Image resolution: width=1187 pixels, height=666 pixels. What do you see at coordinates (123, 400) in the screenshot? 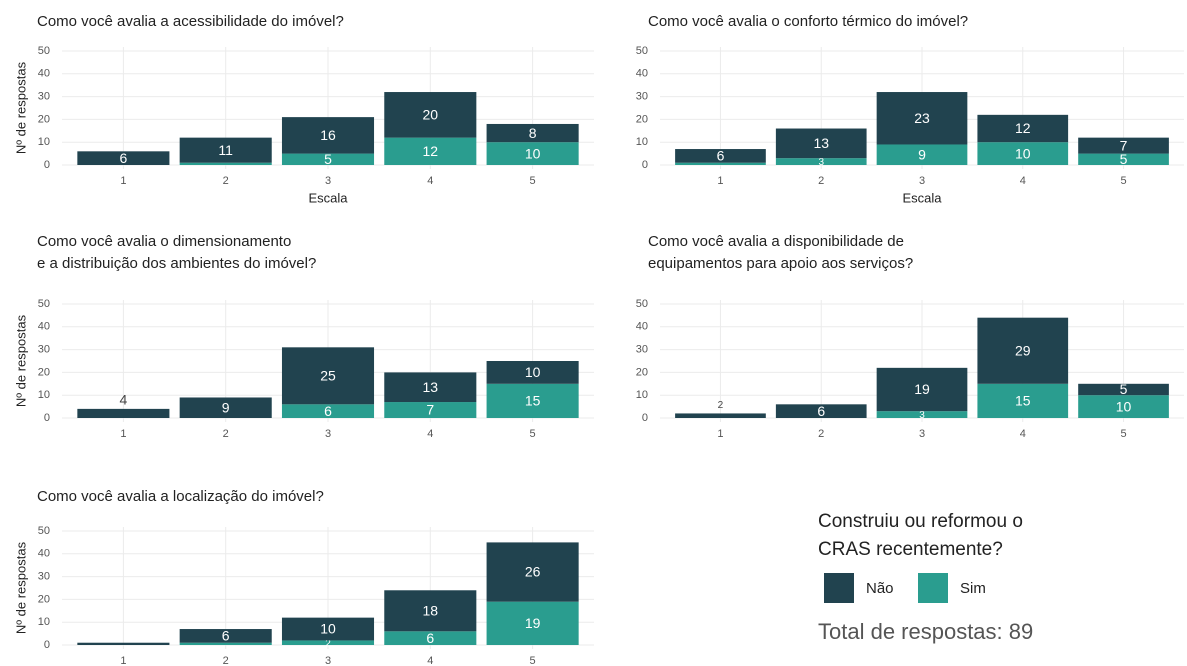
I see `data-label: 4` at bounding box center [123, 400].